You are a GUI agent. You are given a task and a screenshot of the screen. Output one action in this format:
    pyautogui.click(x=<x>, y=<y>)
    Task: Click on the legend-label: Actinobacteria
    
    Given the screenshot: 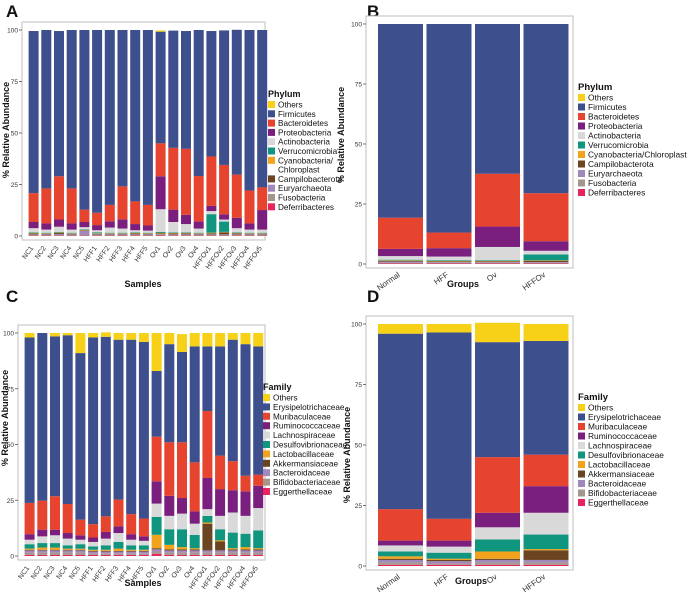 What is the action you would take?
    pyautogui.click(x=614, y=136)
    